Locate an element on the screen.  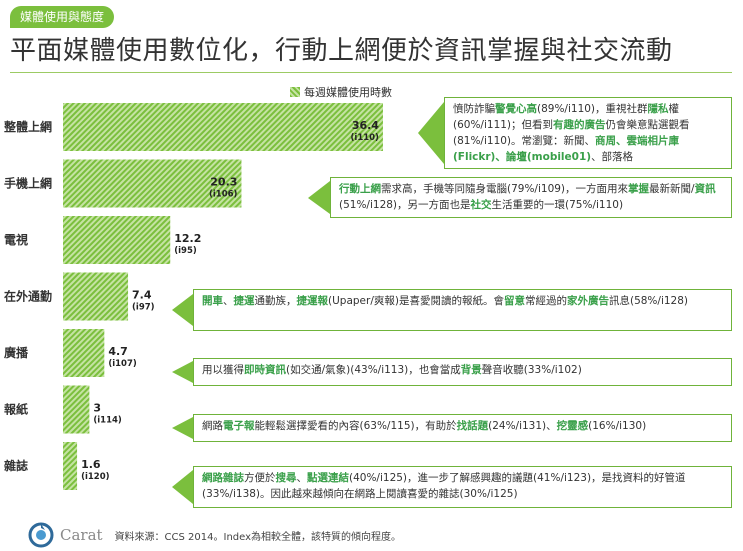
callout-highlight: 商周 is located at coordinates (606, 141).